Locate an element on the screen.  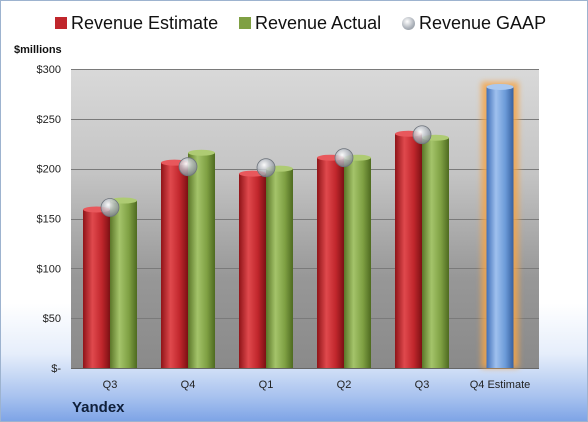
bar-cap-actual is located at coordinates (201, 152).